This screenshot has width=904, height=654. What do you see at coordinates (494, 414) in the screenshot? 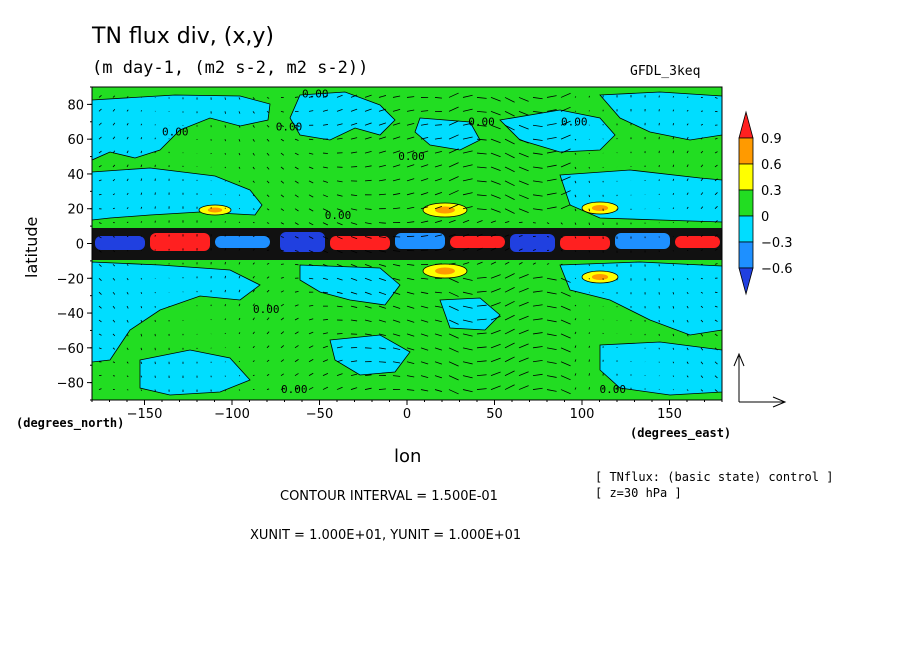
I see `x-tick-label: 50` at bounding box center [494, 414].